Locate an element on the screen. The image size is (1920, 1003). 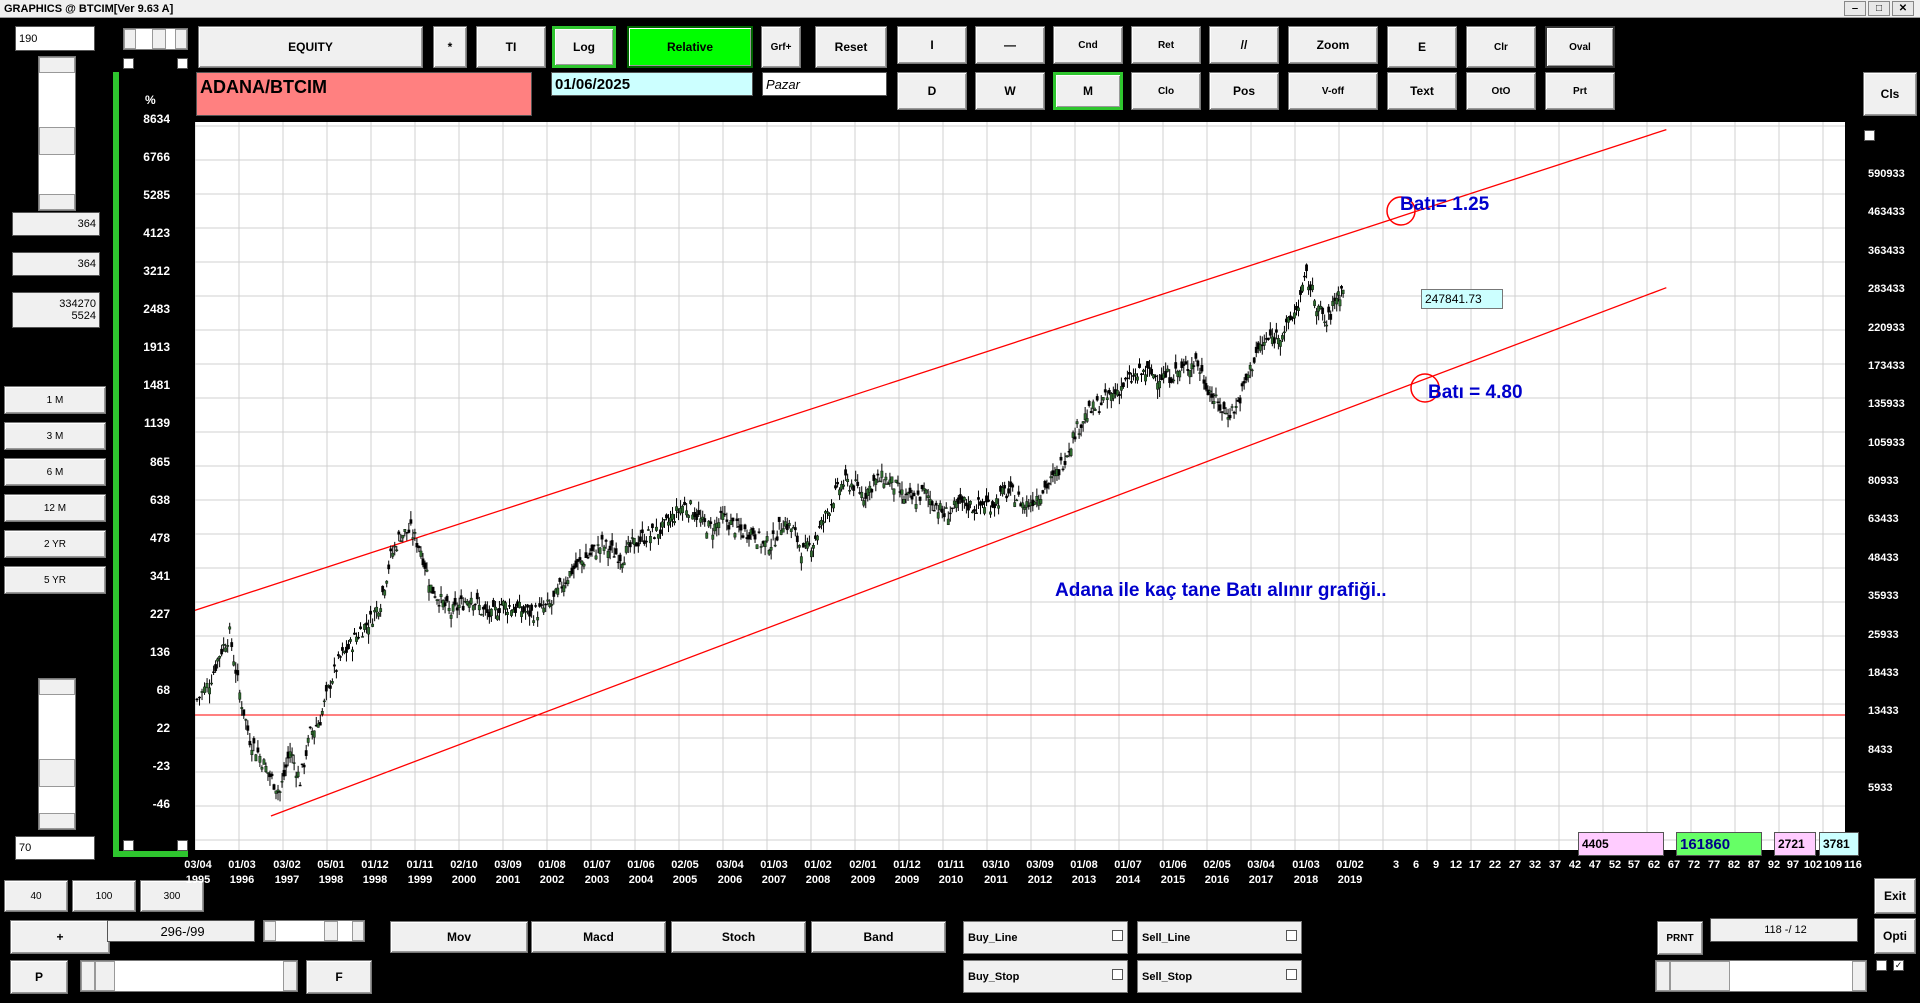
exit-button: Exit is located at coordinates (1895, 896).